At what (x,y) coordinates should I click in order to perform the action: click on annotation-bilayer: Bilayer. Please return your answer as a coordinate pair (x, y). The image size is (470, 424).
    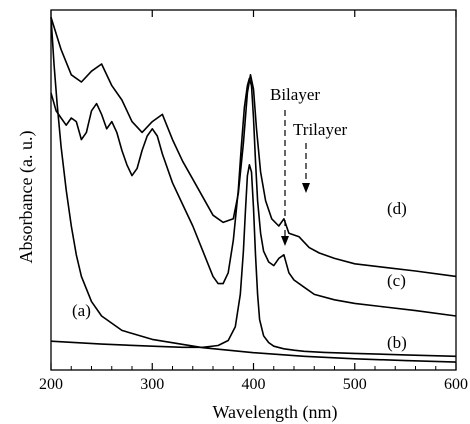
    Looking at the image, I should click on (295, 94).